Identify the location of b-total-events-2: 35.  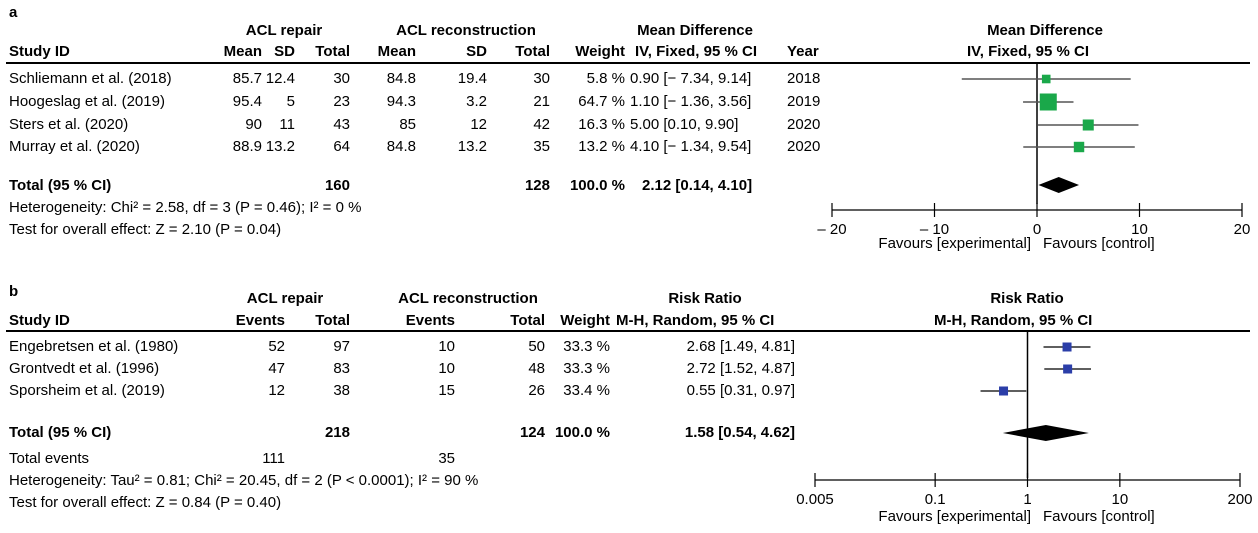
(446, 458).